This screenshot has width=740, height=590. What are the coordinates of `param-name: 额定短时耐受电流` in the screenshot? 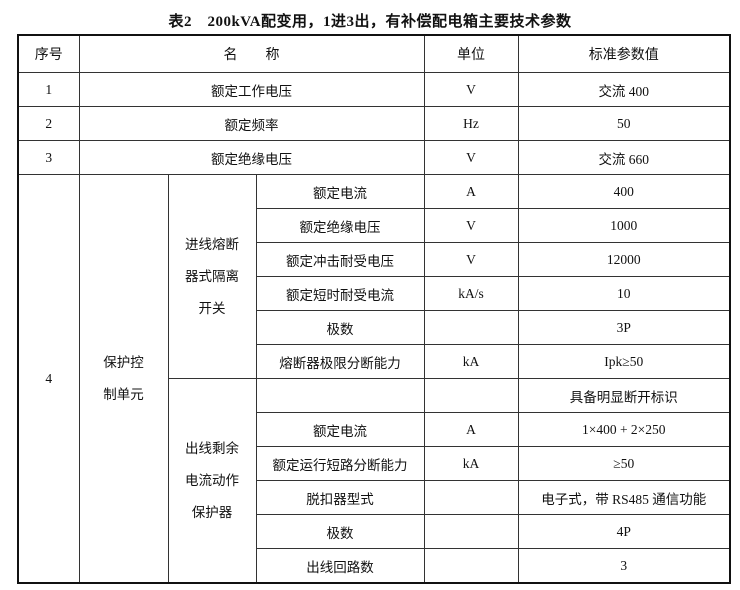 It's located at (340, 293).